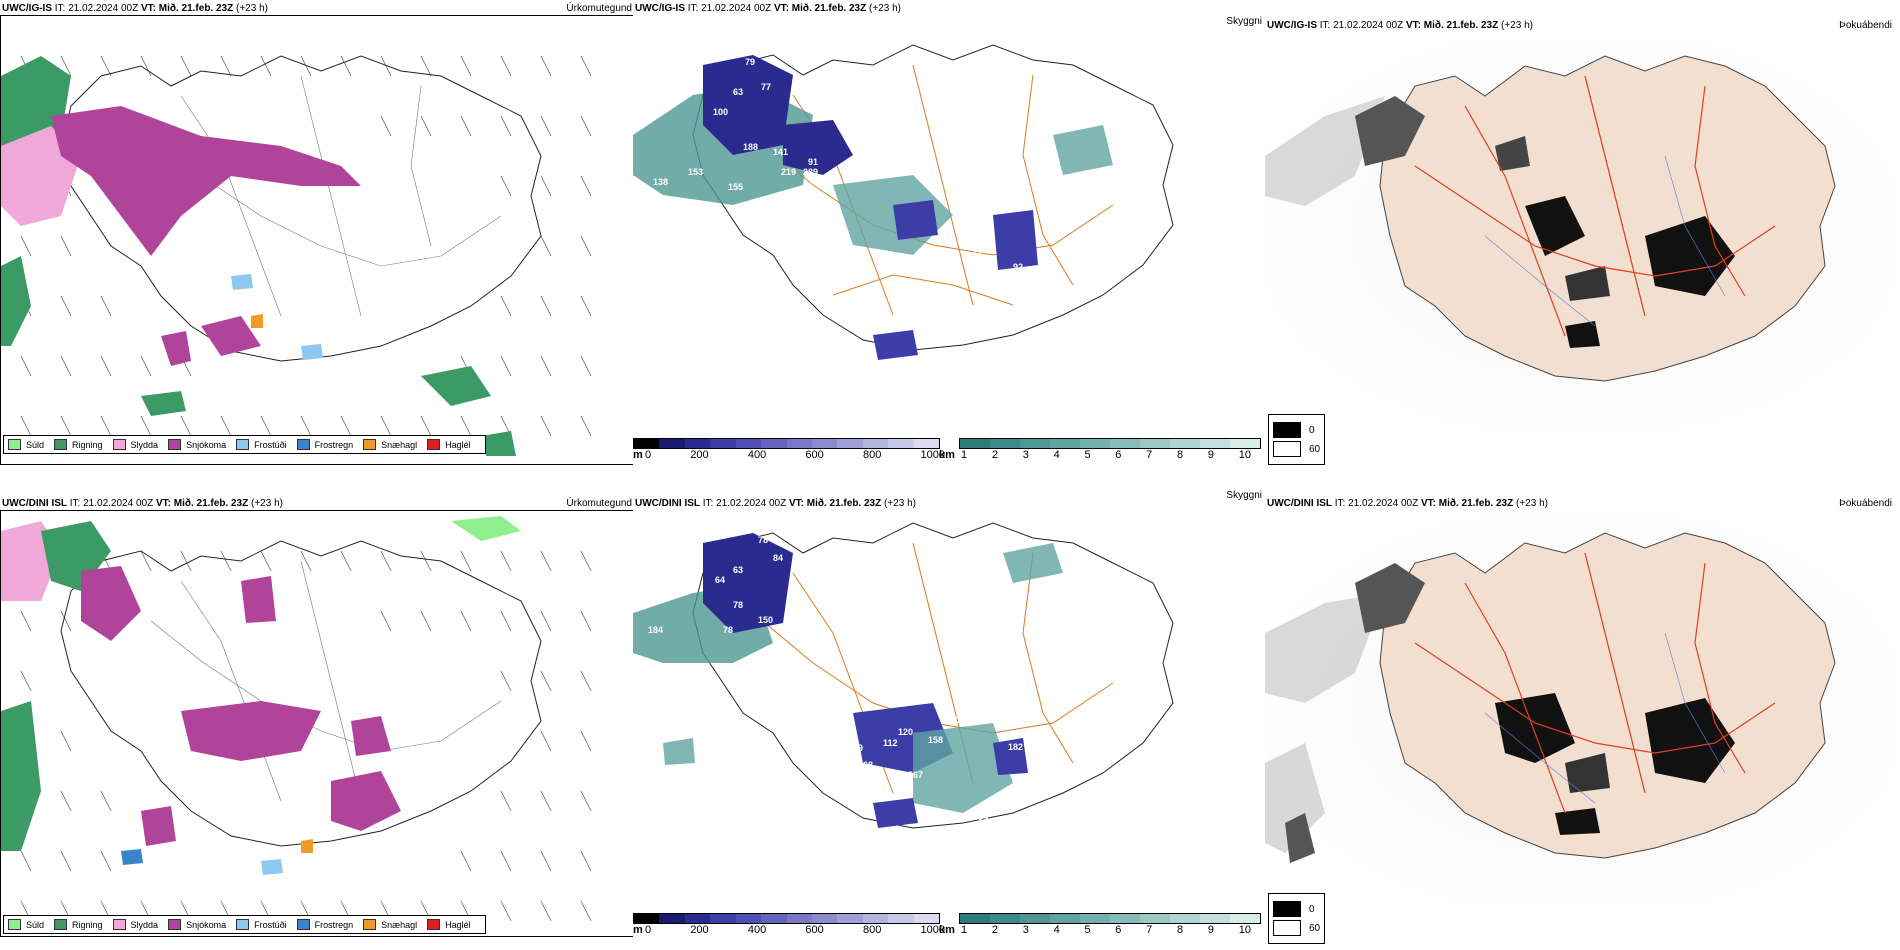 This screenshot has height=950, width=1900. I want to click on cloud-value-label: 25, so click(918, 840).